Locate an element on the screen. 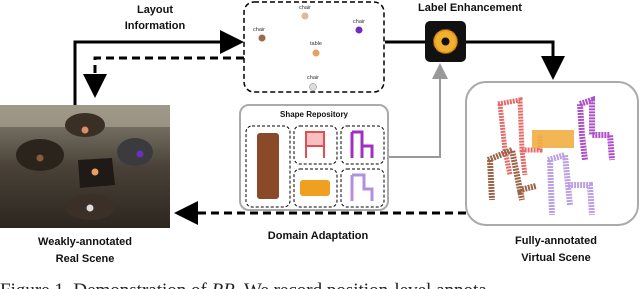 This screenshot has height=289, width=640. shapes is located at coordinates (315, 165).